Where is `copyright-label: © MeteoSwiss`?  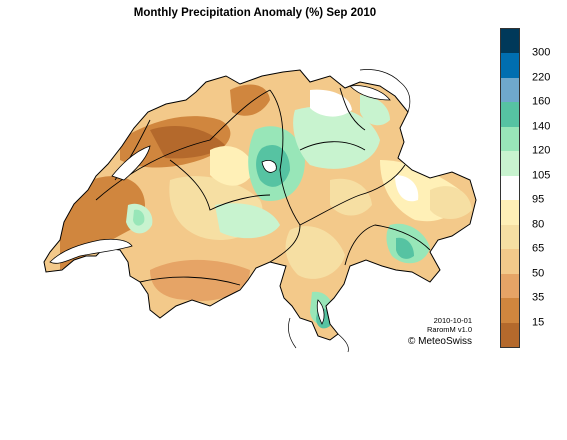 copyright-label: © MeteoSwiss is located at coordinates (440, 341).